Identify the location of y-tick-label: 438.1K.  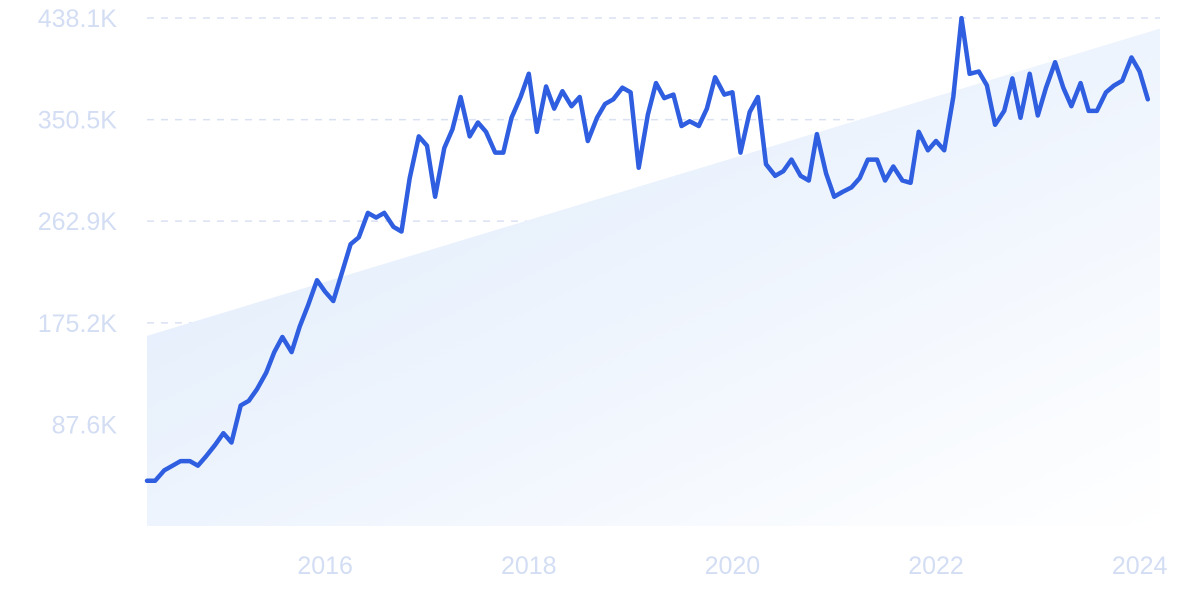
(78, 19).